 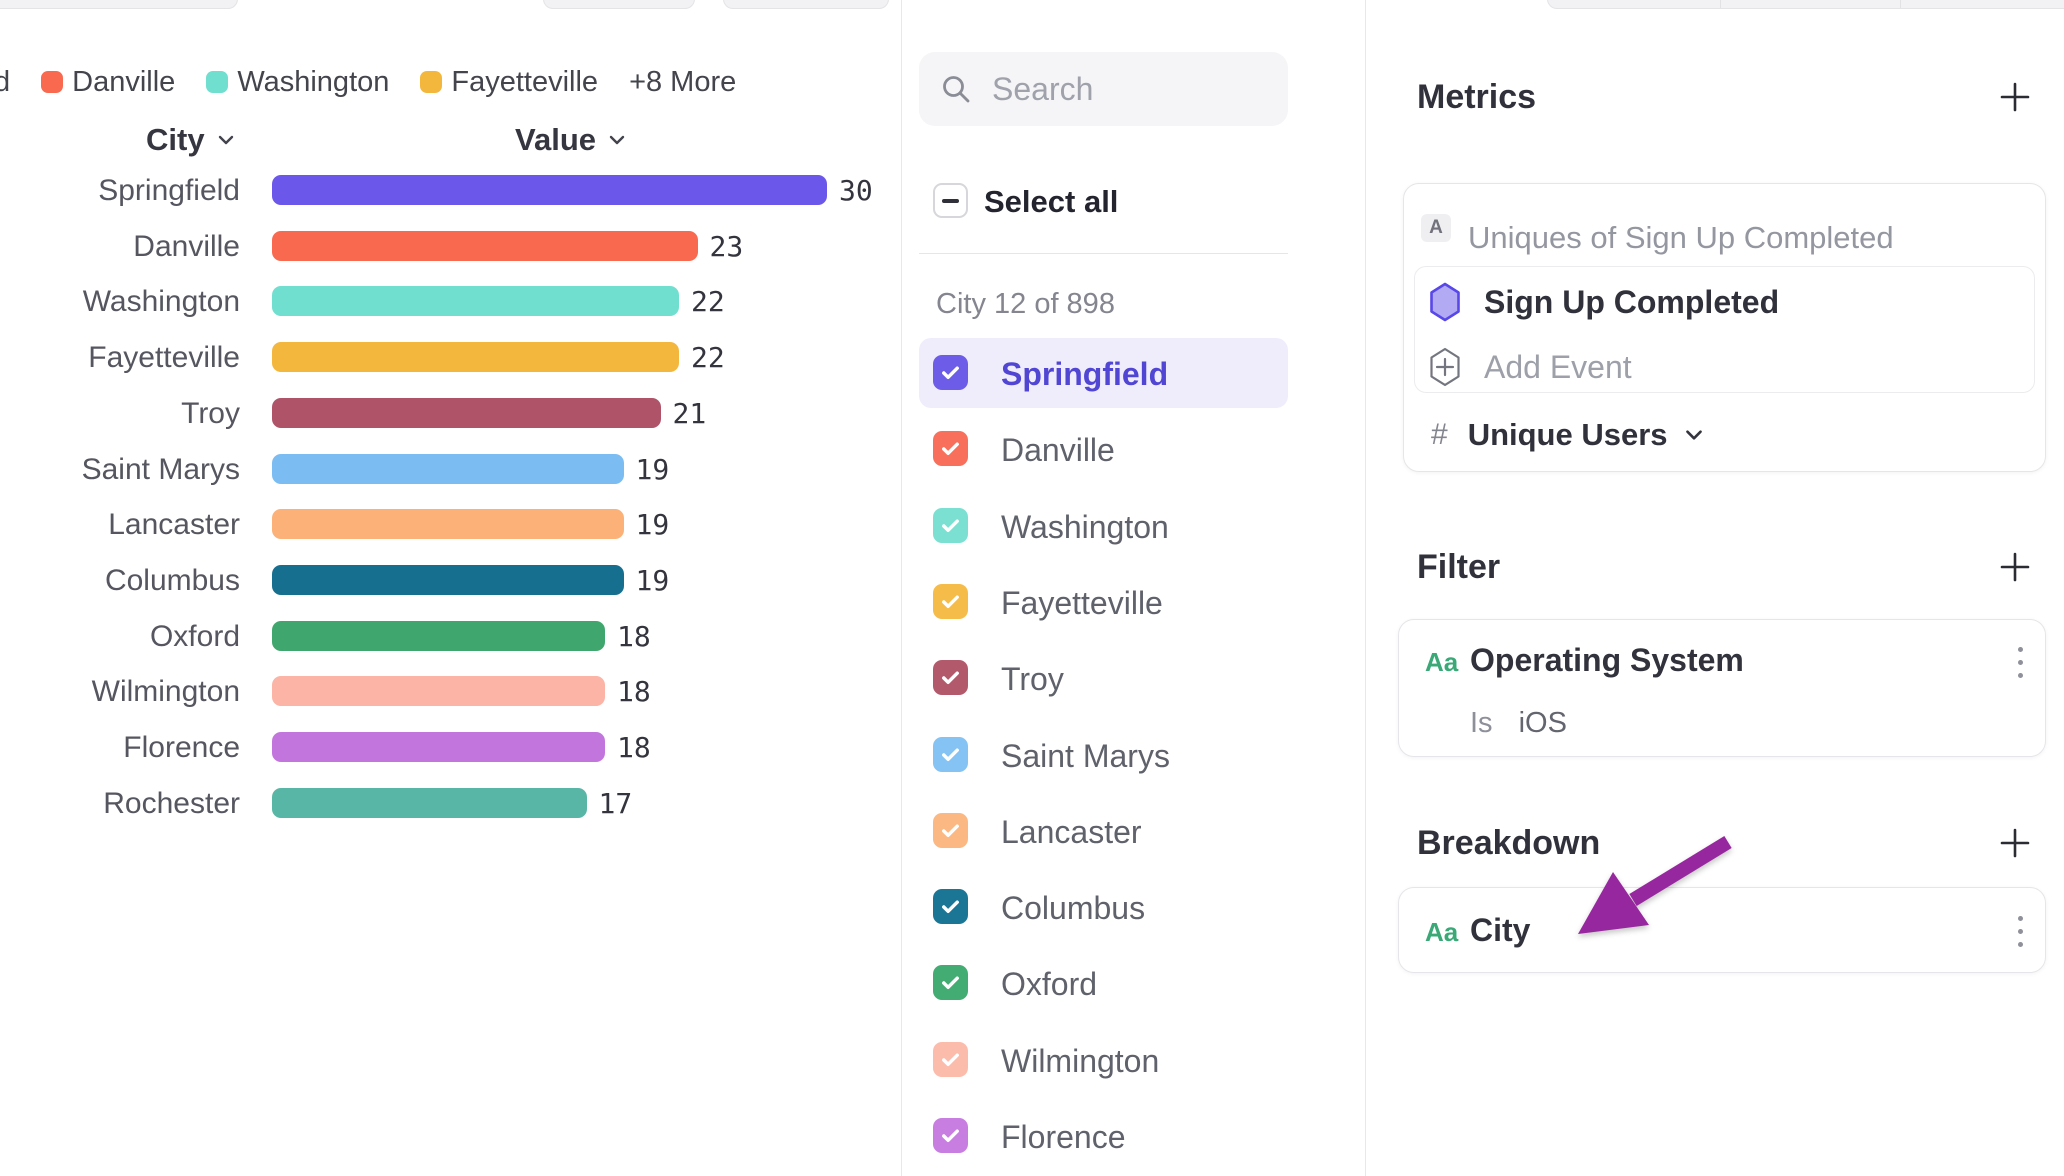 I want to click on add-event-label: Add Event, so click(x=1558, y=366).